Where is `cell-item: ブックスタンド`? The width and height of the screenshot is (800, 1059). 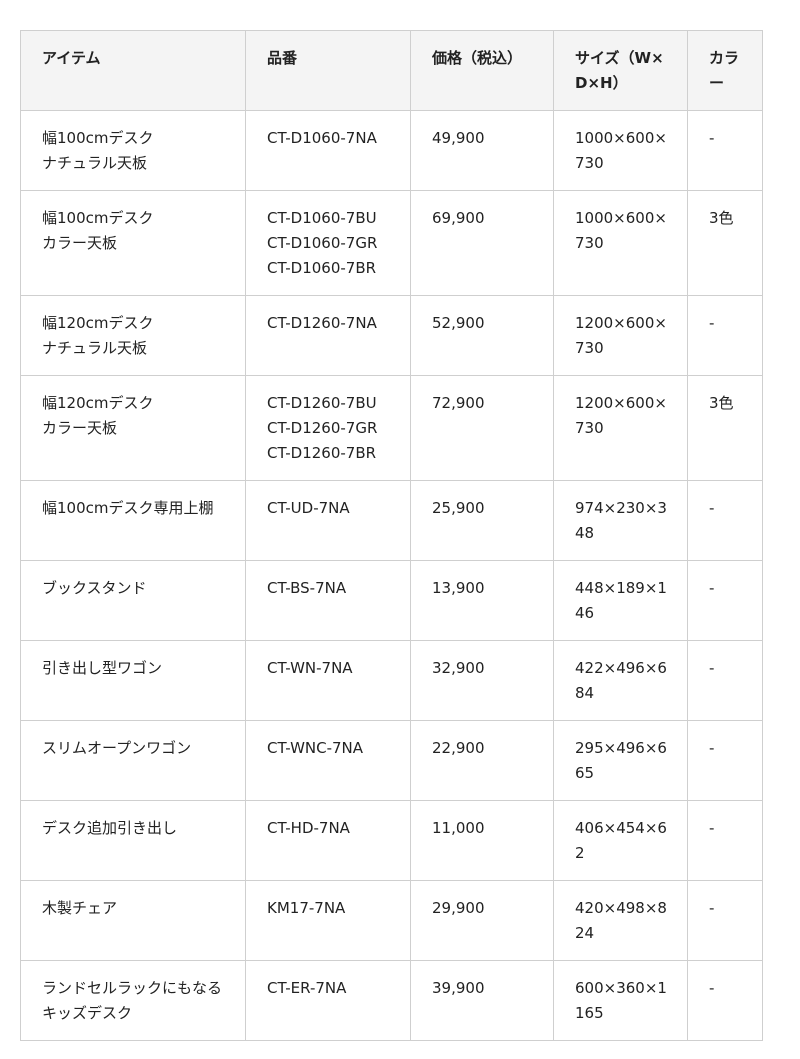 cell-item: ブックスタンド is located at coordinates (133, 600).